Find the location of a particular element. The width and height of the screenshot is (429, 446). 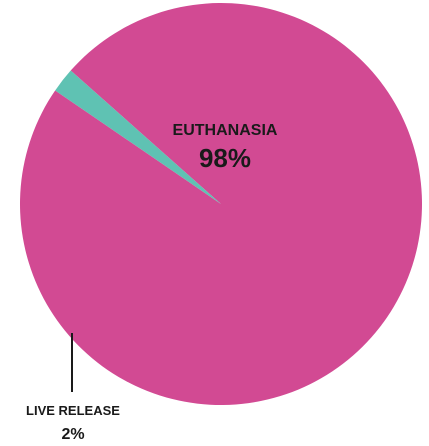

euthanasia-label: EUTHANASIA is located at coordinates (225, 130).